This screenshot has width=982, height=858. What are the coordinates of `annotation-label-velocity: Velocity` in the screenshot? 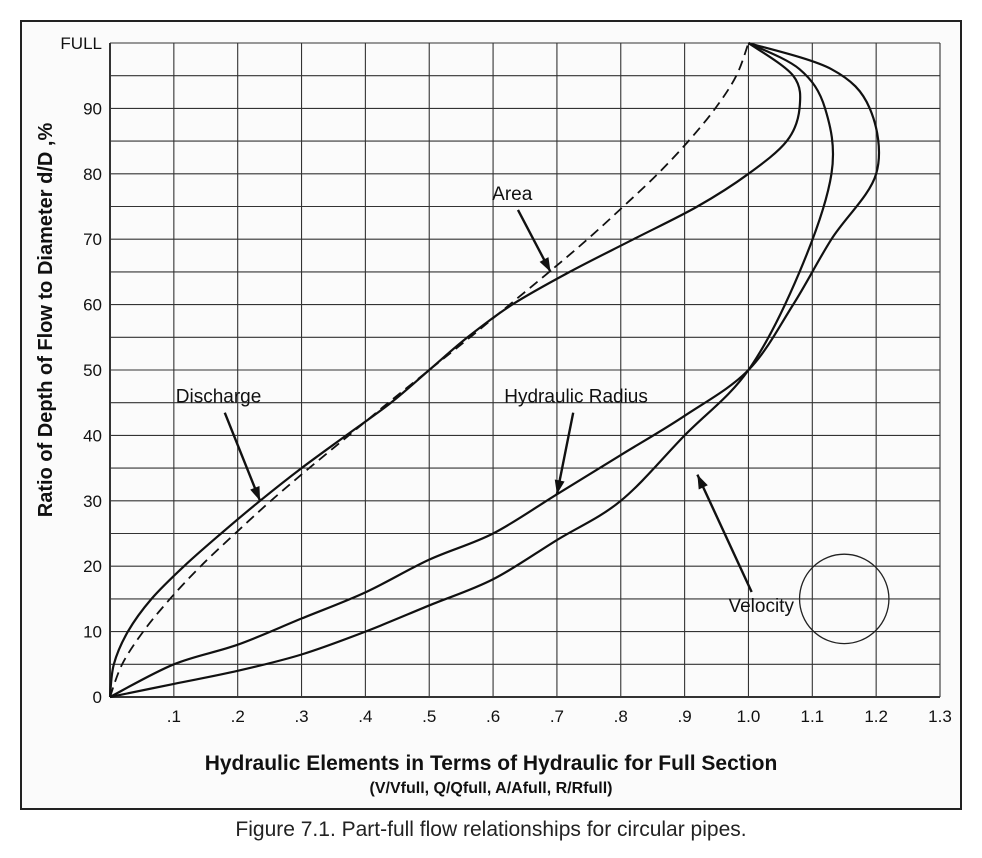 It's located at (761, 606).